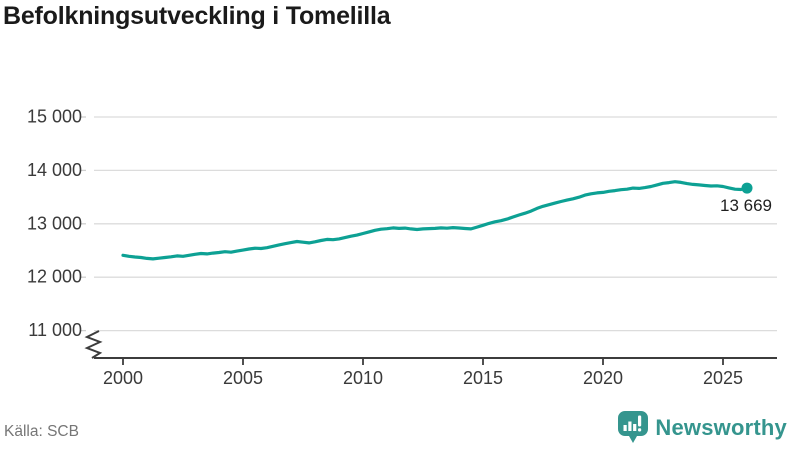 This screenshot has height=450, width=800. What do you see at coordinates (746, 205) in the screenshot?
I see `latest-value-label: 13 669` at bounding box center [746, 205].